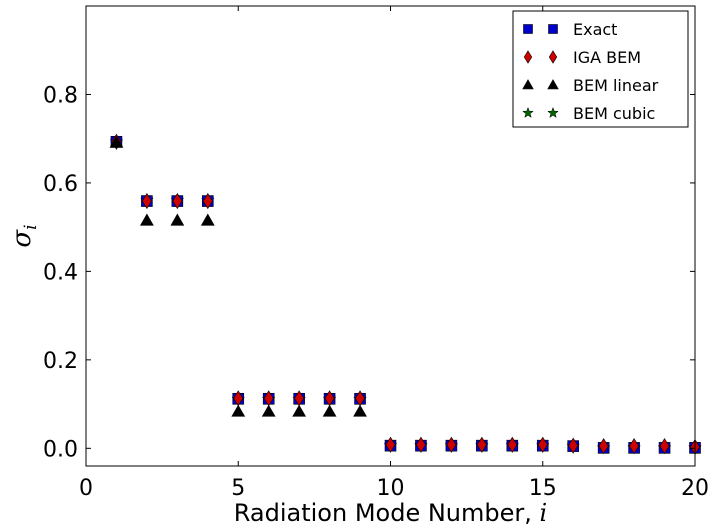  I want to click on x-axis-label: Radiation Mode Number, i, so click(390, 513).